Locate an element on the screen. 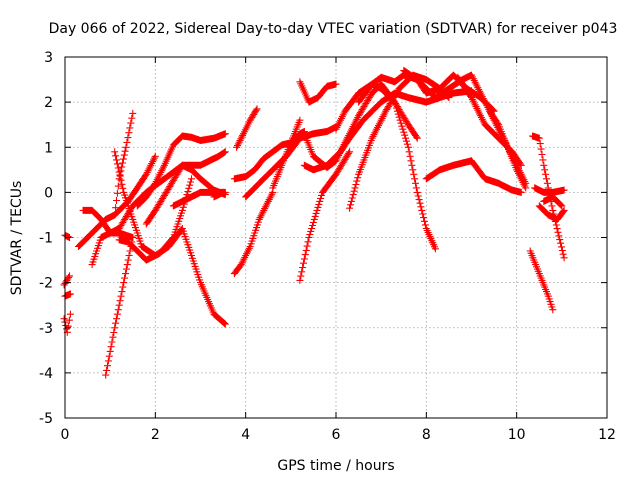 The height and width of the screenshot is (480, 640). y-tick-label: 2 is located at coordinates (48, 103).